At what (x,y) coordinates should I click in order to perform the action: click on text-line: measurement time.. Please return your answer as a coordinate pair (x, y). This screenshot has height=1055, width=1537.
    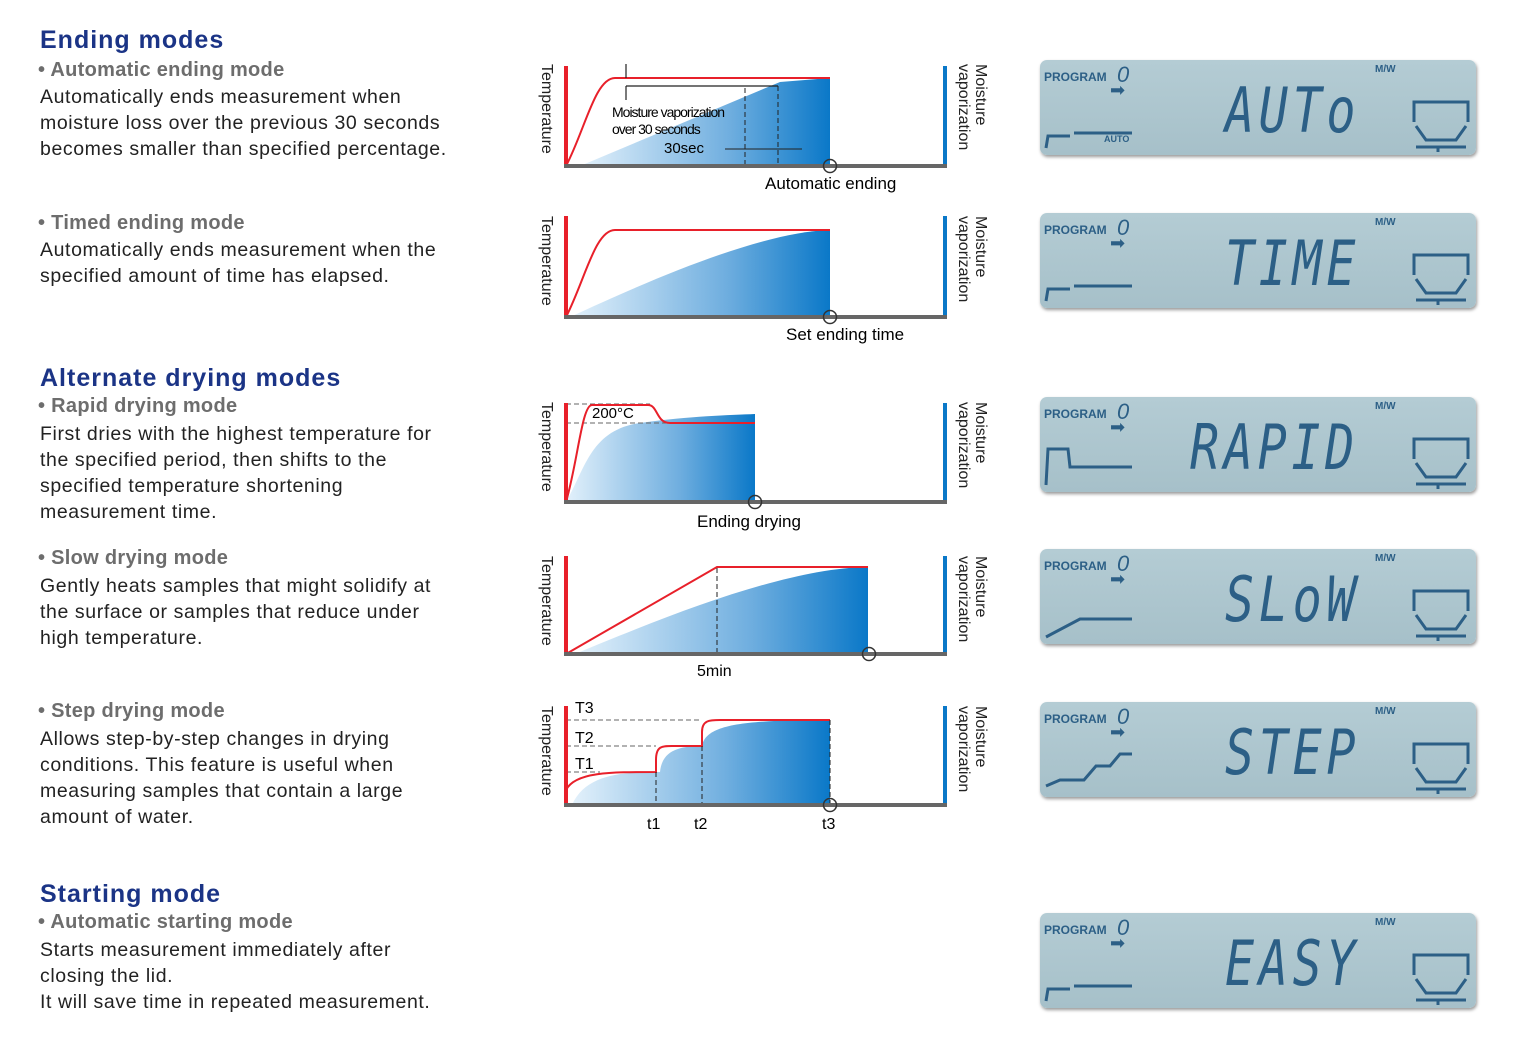
    Looking at the image, I should click on (129, 512).